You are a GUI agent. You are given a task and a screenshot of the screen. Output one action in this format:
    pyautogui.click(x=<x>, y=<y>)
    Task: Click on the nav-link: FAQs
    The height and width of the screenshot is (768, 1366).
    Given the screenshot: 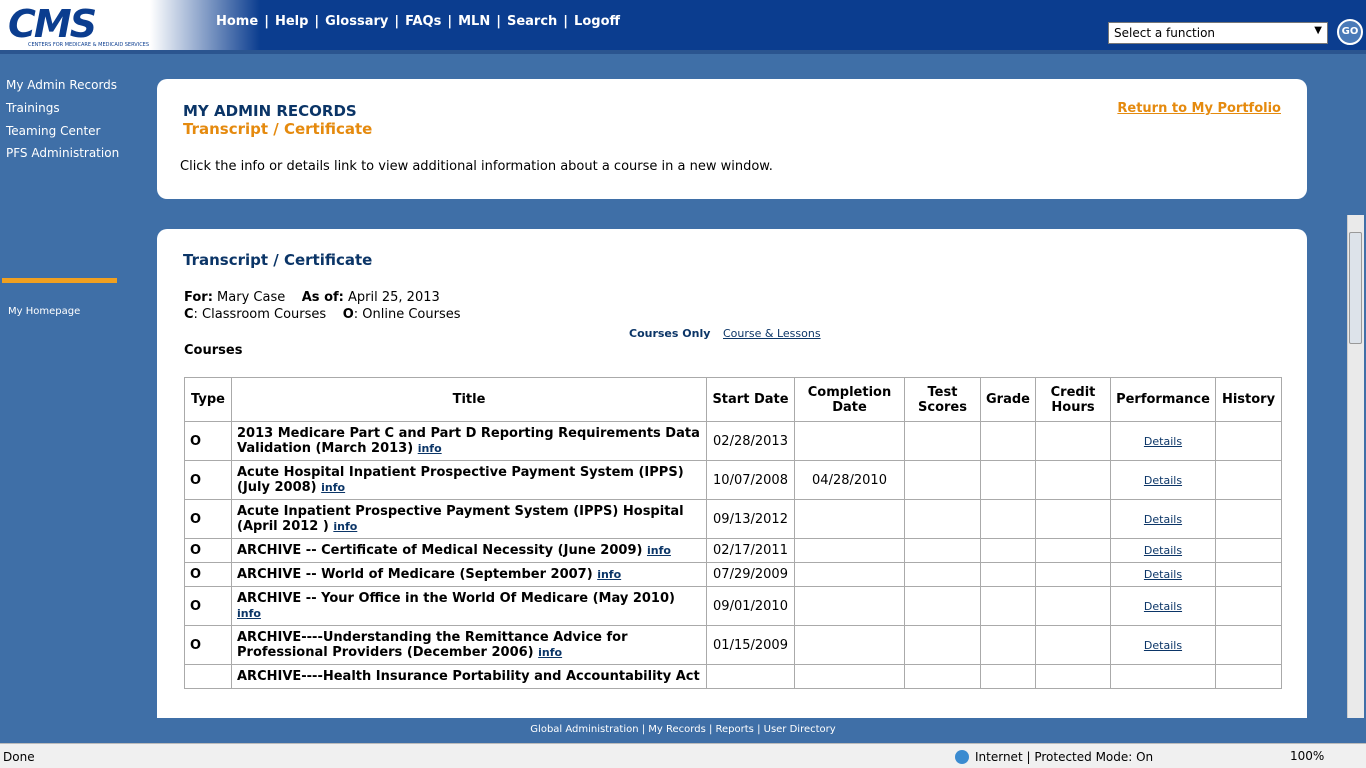 What is the action you would take?
    pyautogui.click(x=423, y=21)
    